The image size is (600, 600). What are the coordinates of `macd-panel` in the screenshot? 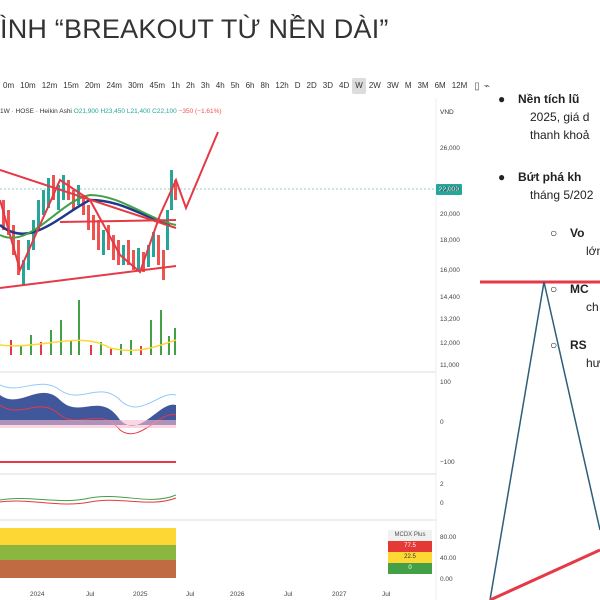 It's located at (88, 499).